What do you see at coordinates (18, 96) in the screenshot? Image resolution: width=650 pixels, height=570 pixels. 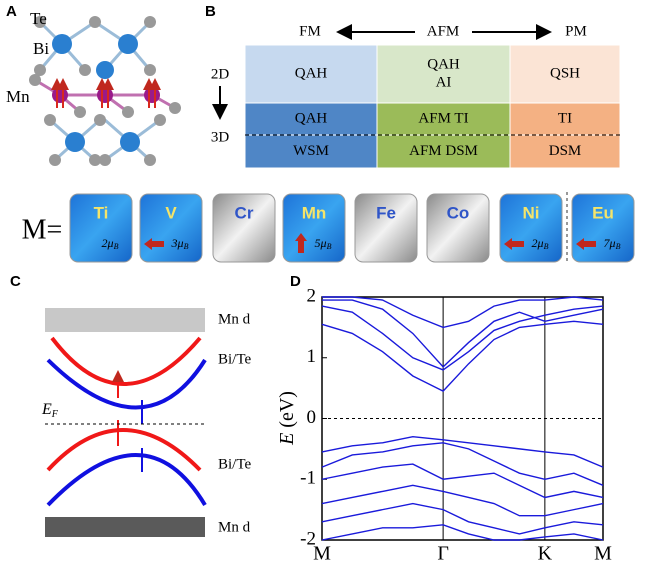 I see `atom-label: Mn` at bounding box center [18, 96].